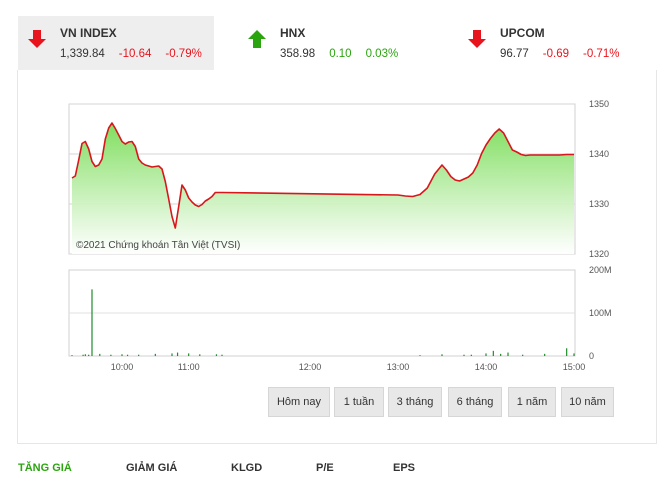  Describe the element at coordinates (310, 367) in the screenshot. I see `time-tick-label: 12:00` at that location.